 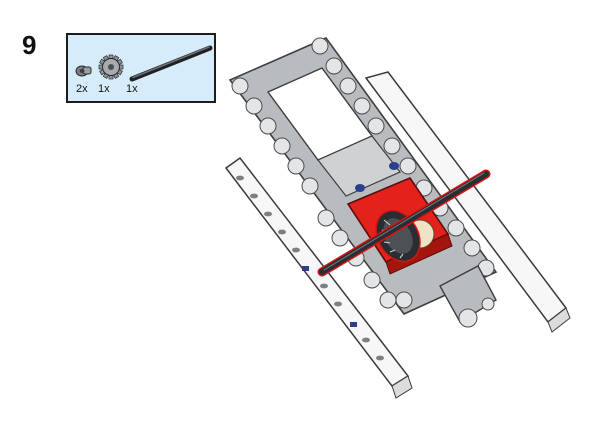 I want to click on axle, so click(x=404, y=223).